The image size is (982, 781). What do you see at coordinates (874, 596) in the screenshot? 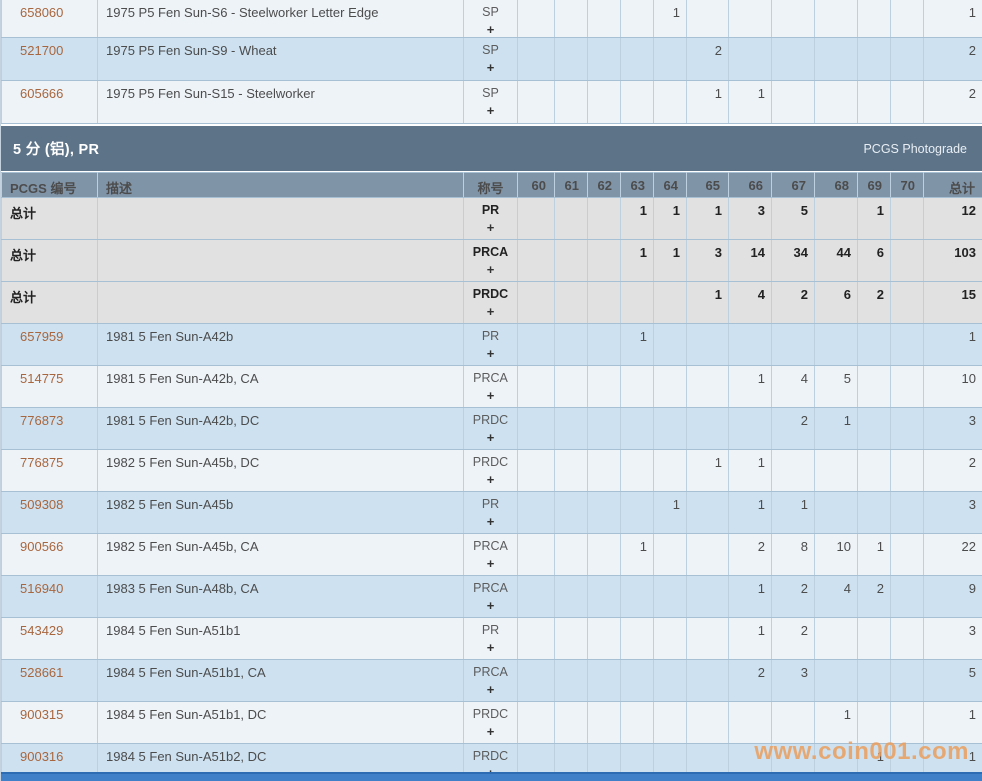
I see `grade-69-cell: 2` at bounding box center [874, 596].